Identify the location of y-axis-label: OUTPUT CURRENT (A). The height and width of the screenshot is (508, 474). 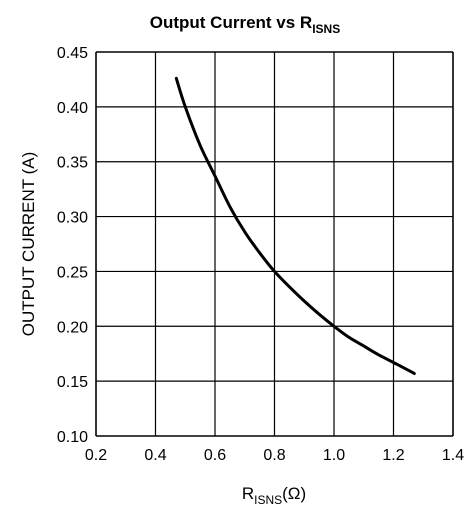
(28, 244).